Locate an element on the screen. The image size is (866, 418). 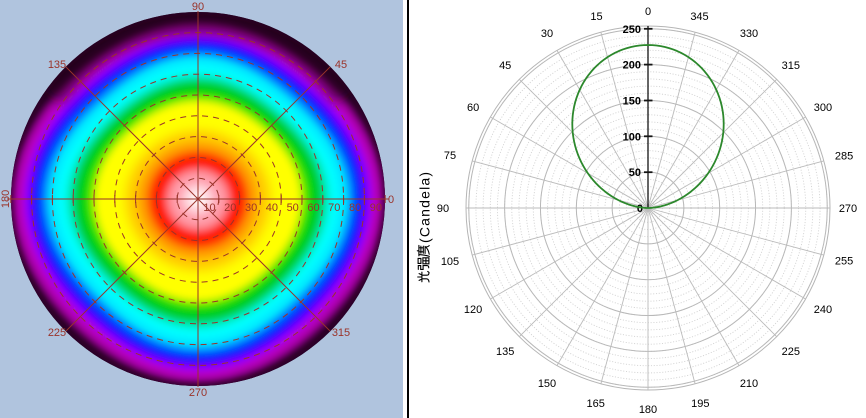
svg-text: 40 is located at coordinates (272, 208).